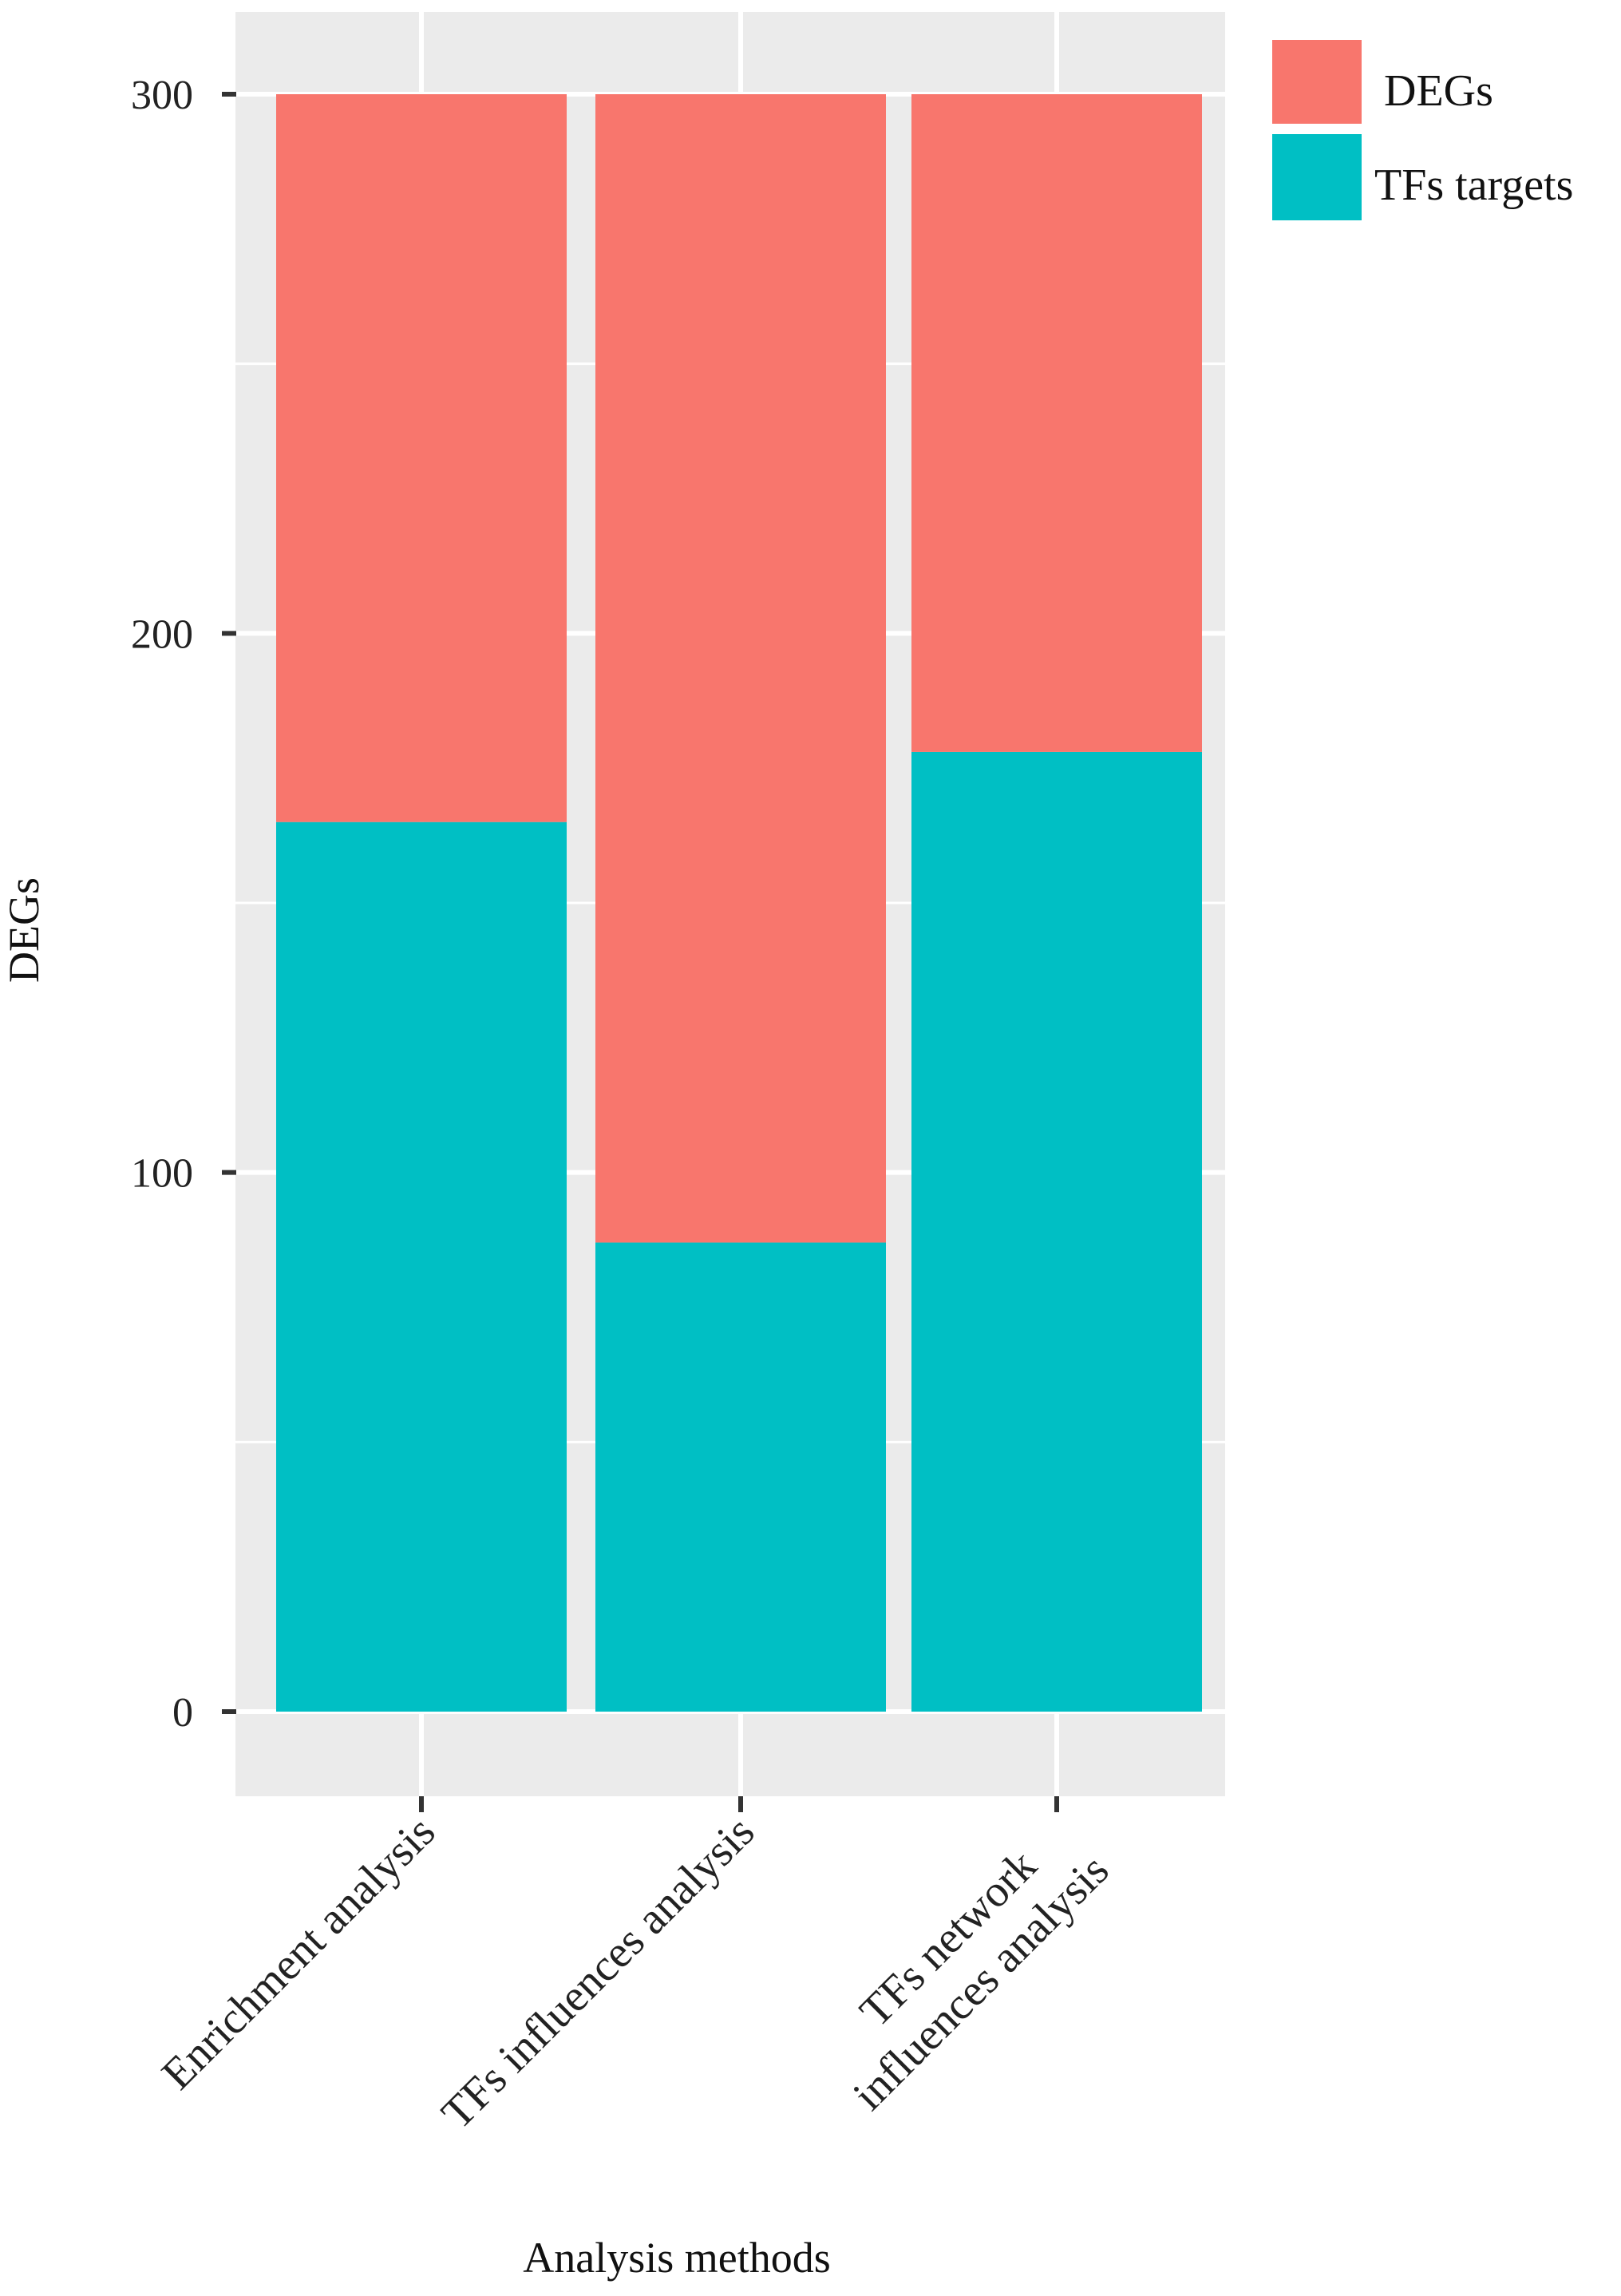 The image size is (1621, 2296). Describe the element at coordinates (162, 1174) in the screenshot. I see `y-tick-label: 100` at that location.